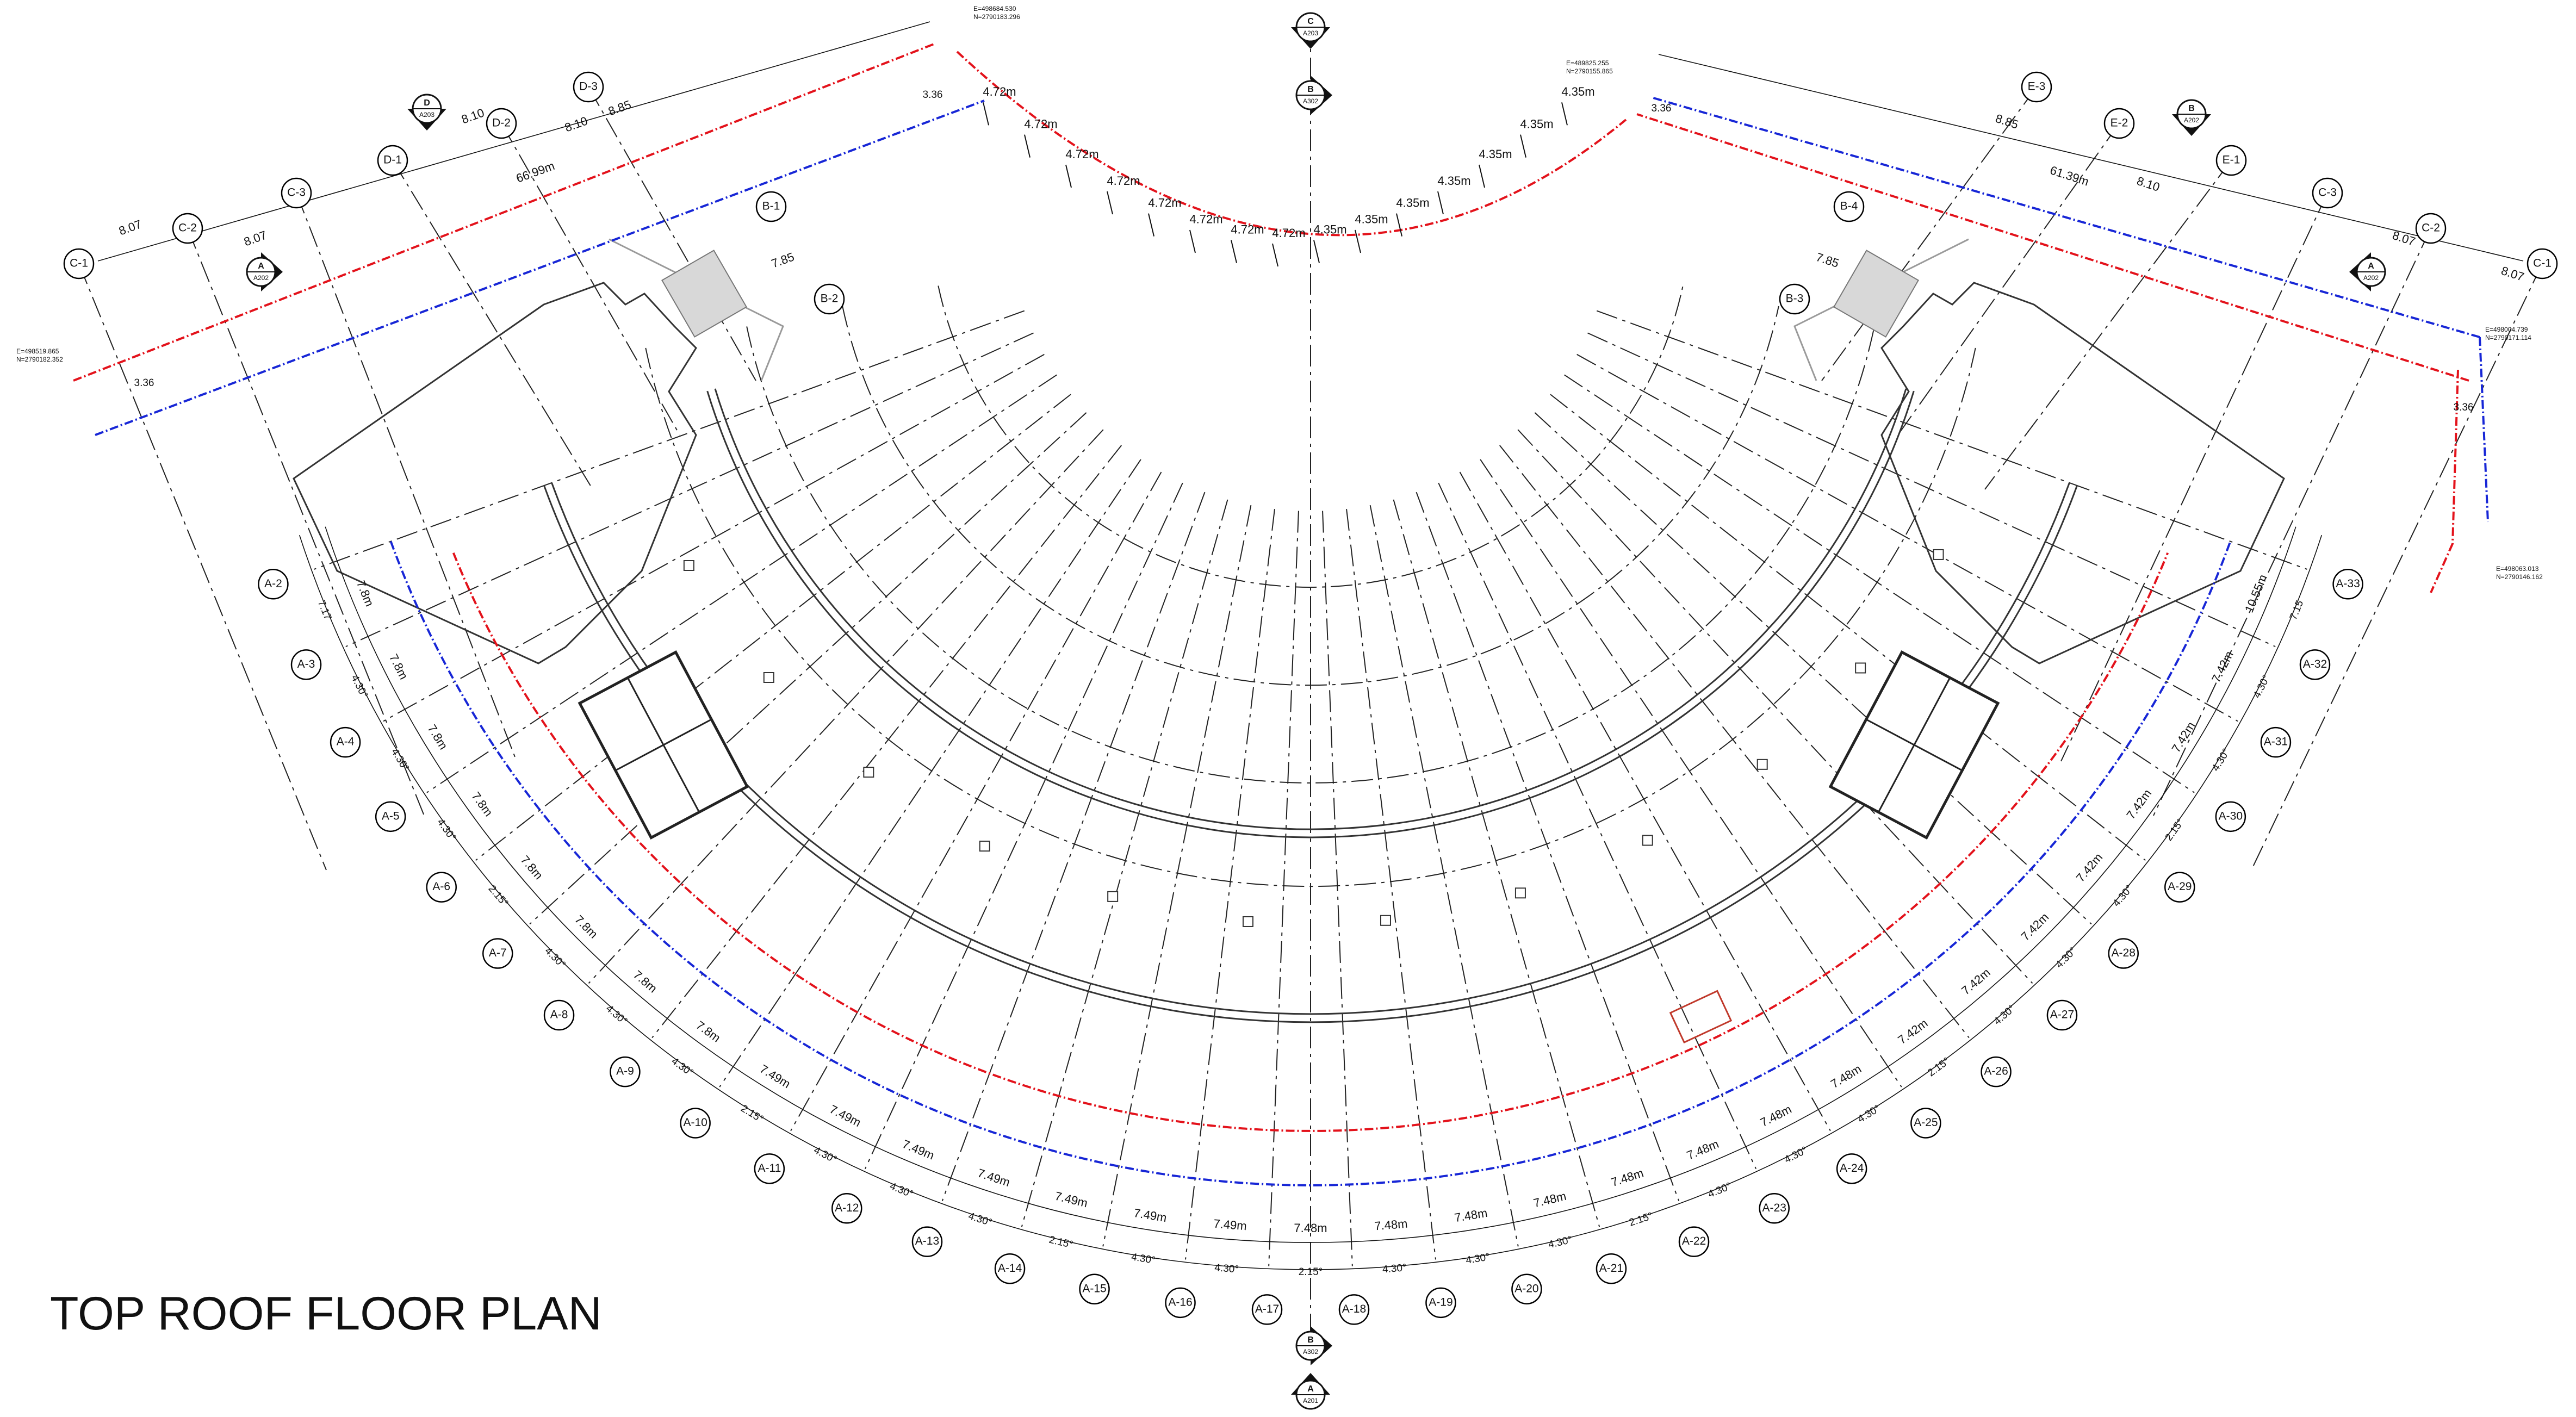 This screenshot has width=2576, height=1417. Describe the element at coordinates (1926, 1122) in the screenshot. I see `grid-bubble-label: A-25` at that location.